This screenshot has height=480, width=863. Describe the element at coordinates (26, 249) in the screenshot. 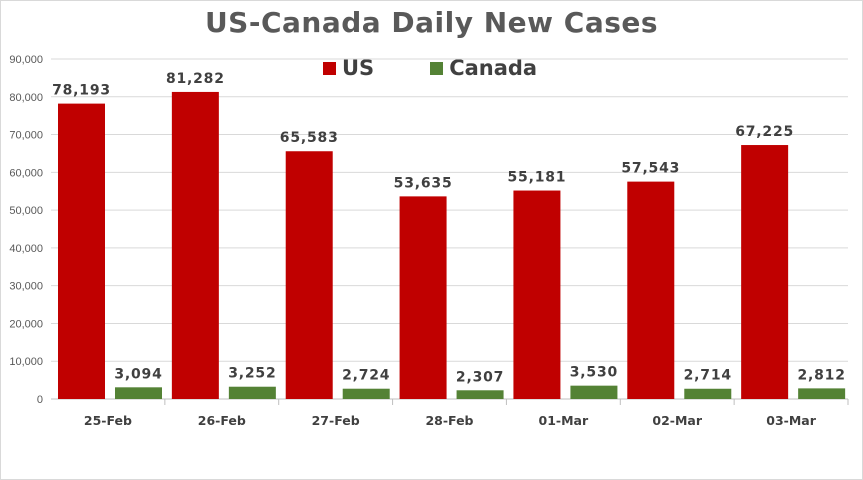

I see `y-tick-label: 40,000` at that location.